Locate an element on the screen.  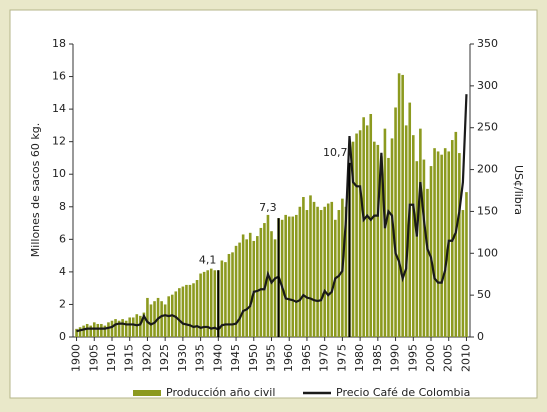
x-tick-label: 1910 is located at coordinates (111, 358).